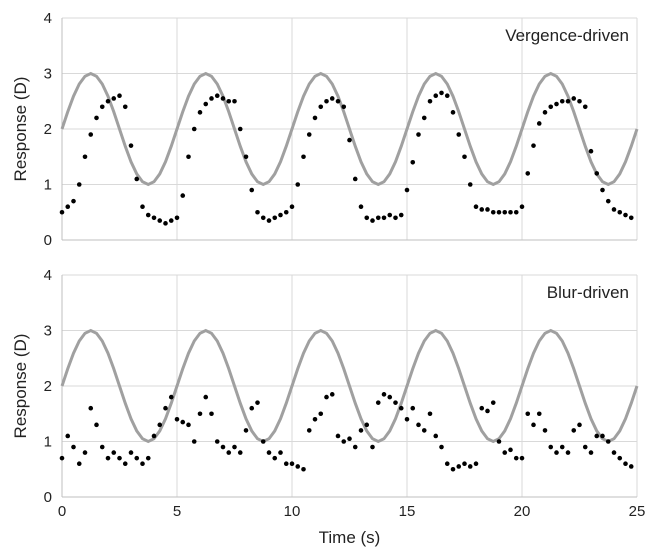 The width and height of the screenshot is (651, 557). What do you see at coordinates (48, 185) in the screenshot?
I see `y-tick-label: 1` at bounding box center [48, 185].